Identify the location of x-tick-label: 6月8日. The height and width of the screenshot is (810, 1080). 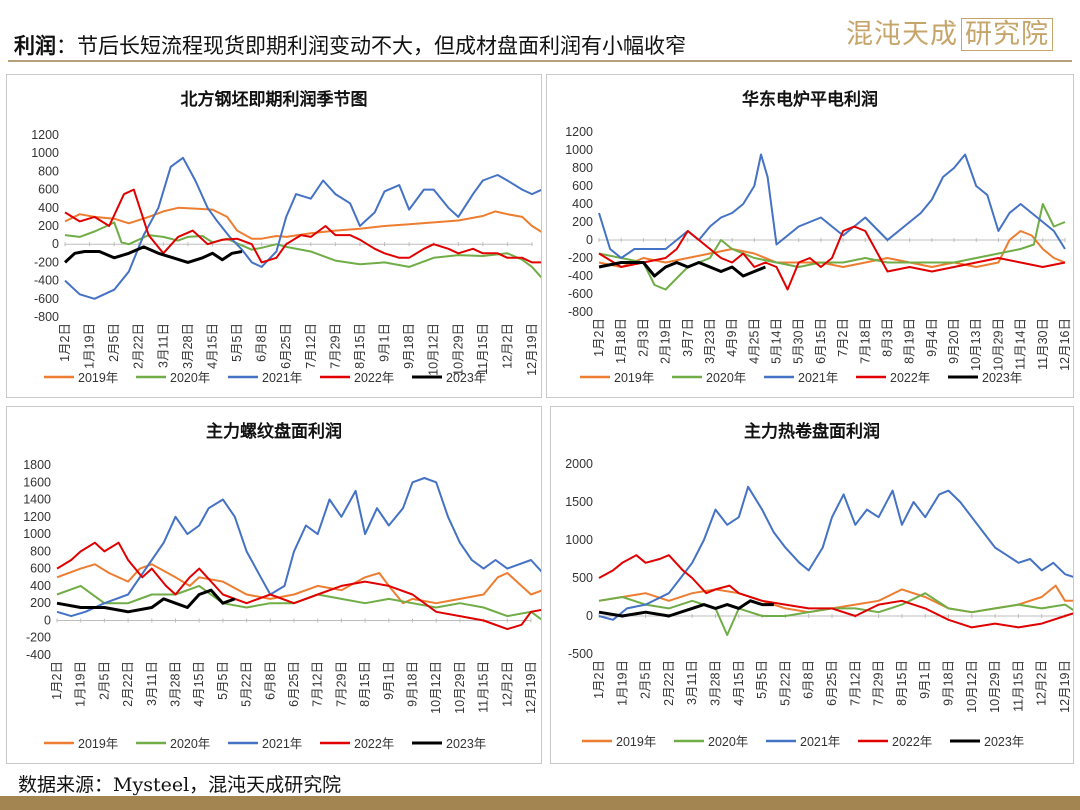
(809, 679).